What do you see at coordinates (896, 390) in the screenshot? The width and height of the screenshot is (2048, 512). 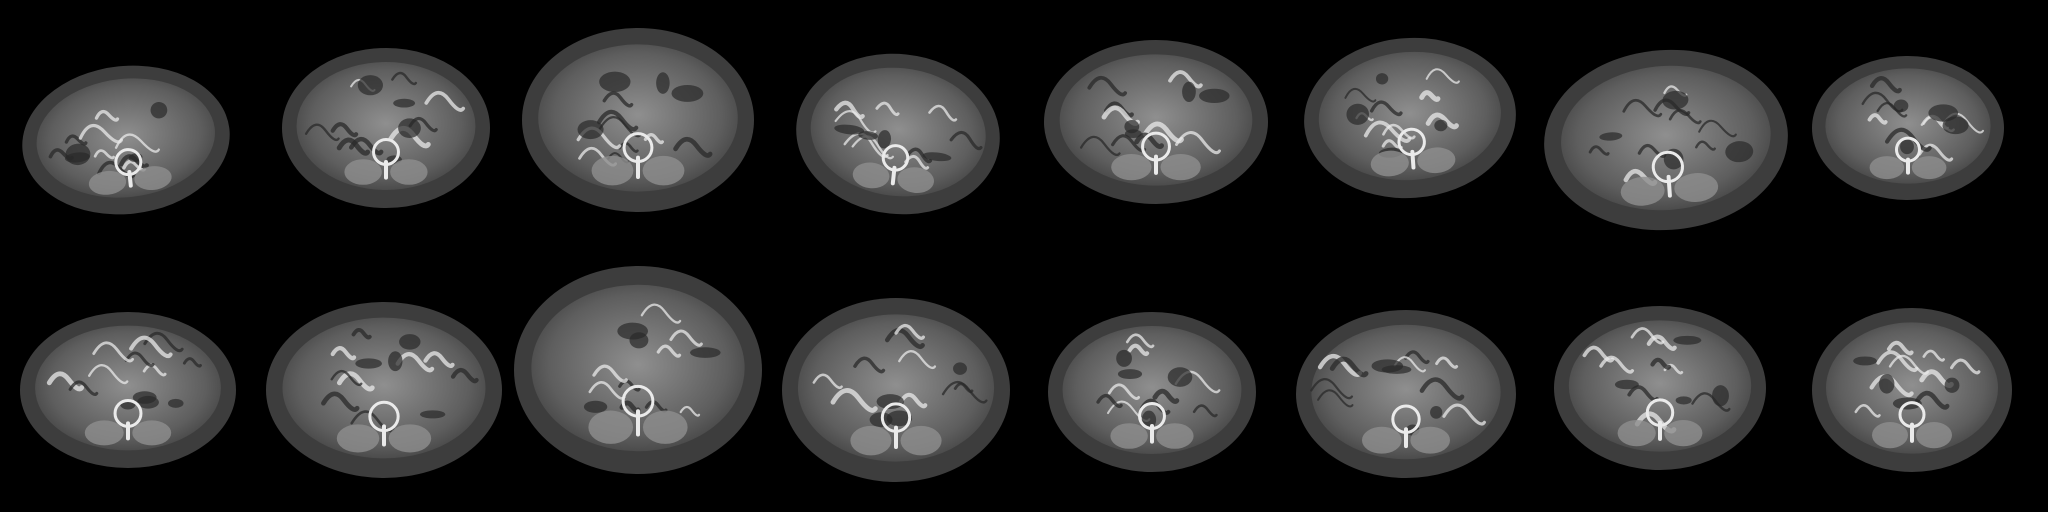 I see `mri-slice-r2c4` at bounding box center [896, 390].